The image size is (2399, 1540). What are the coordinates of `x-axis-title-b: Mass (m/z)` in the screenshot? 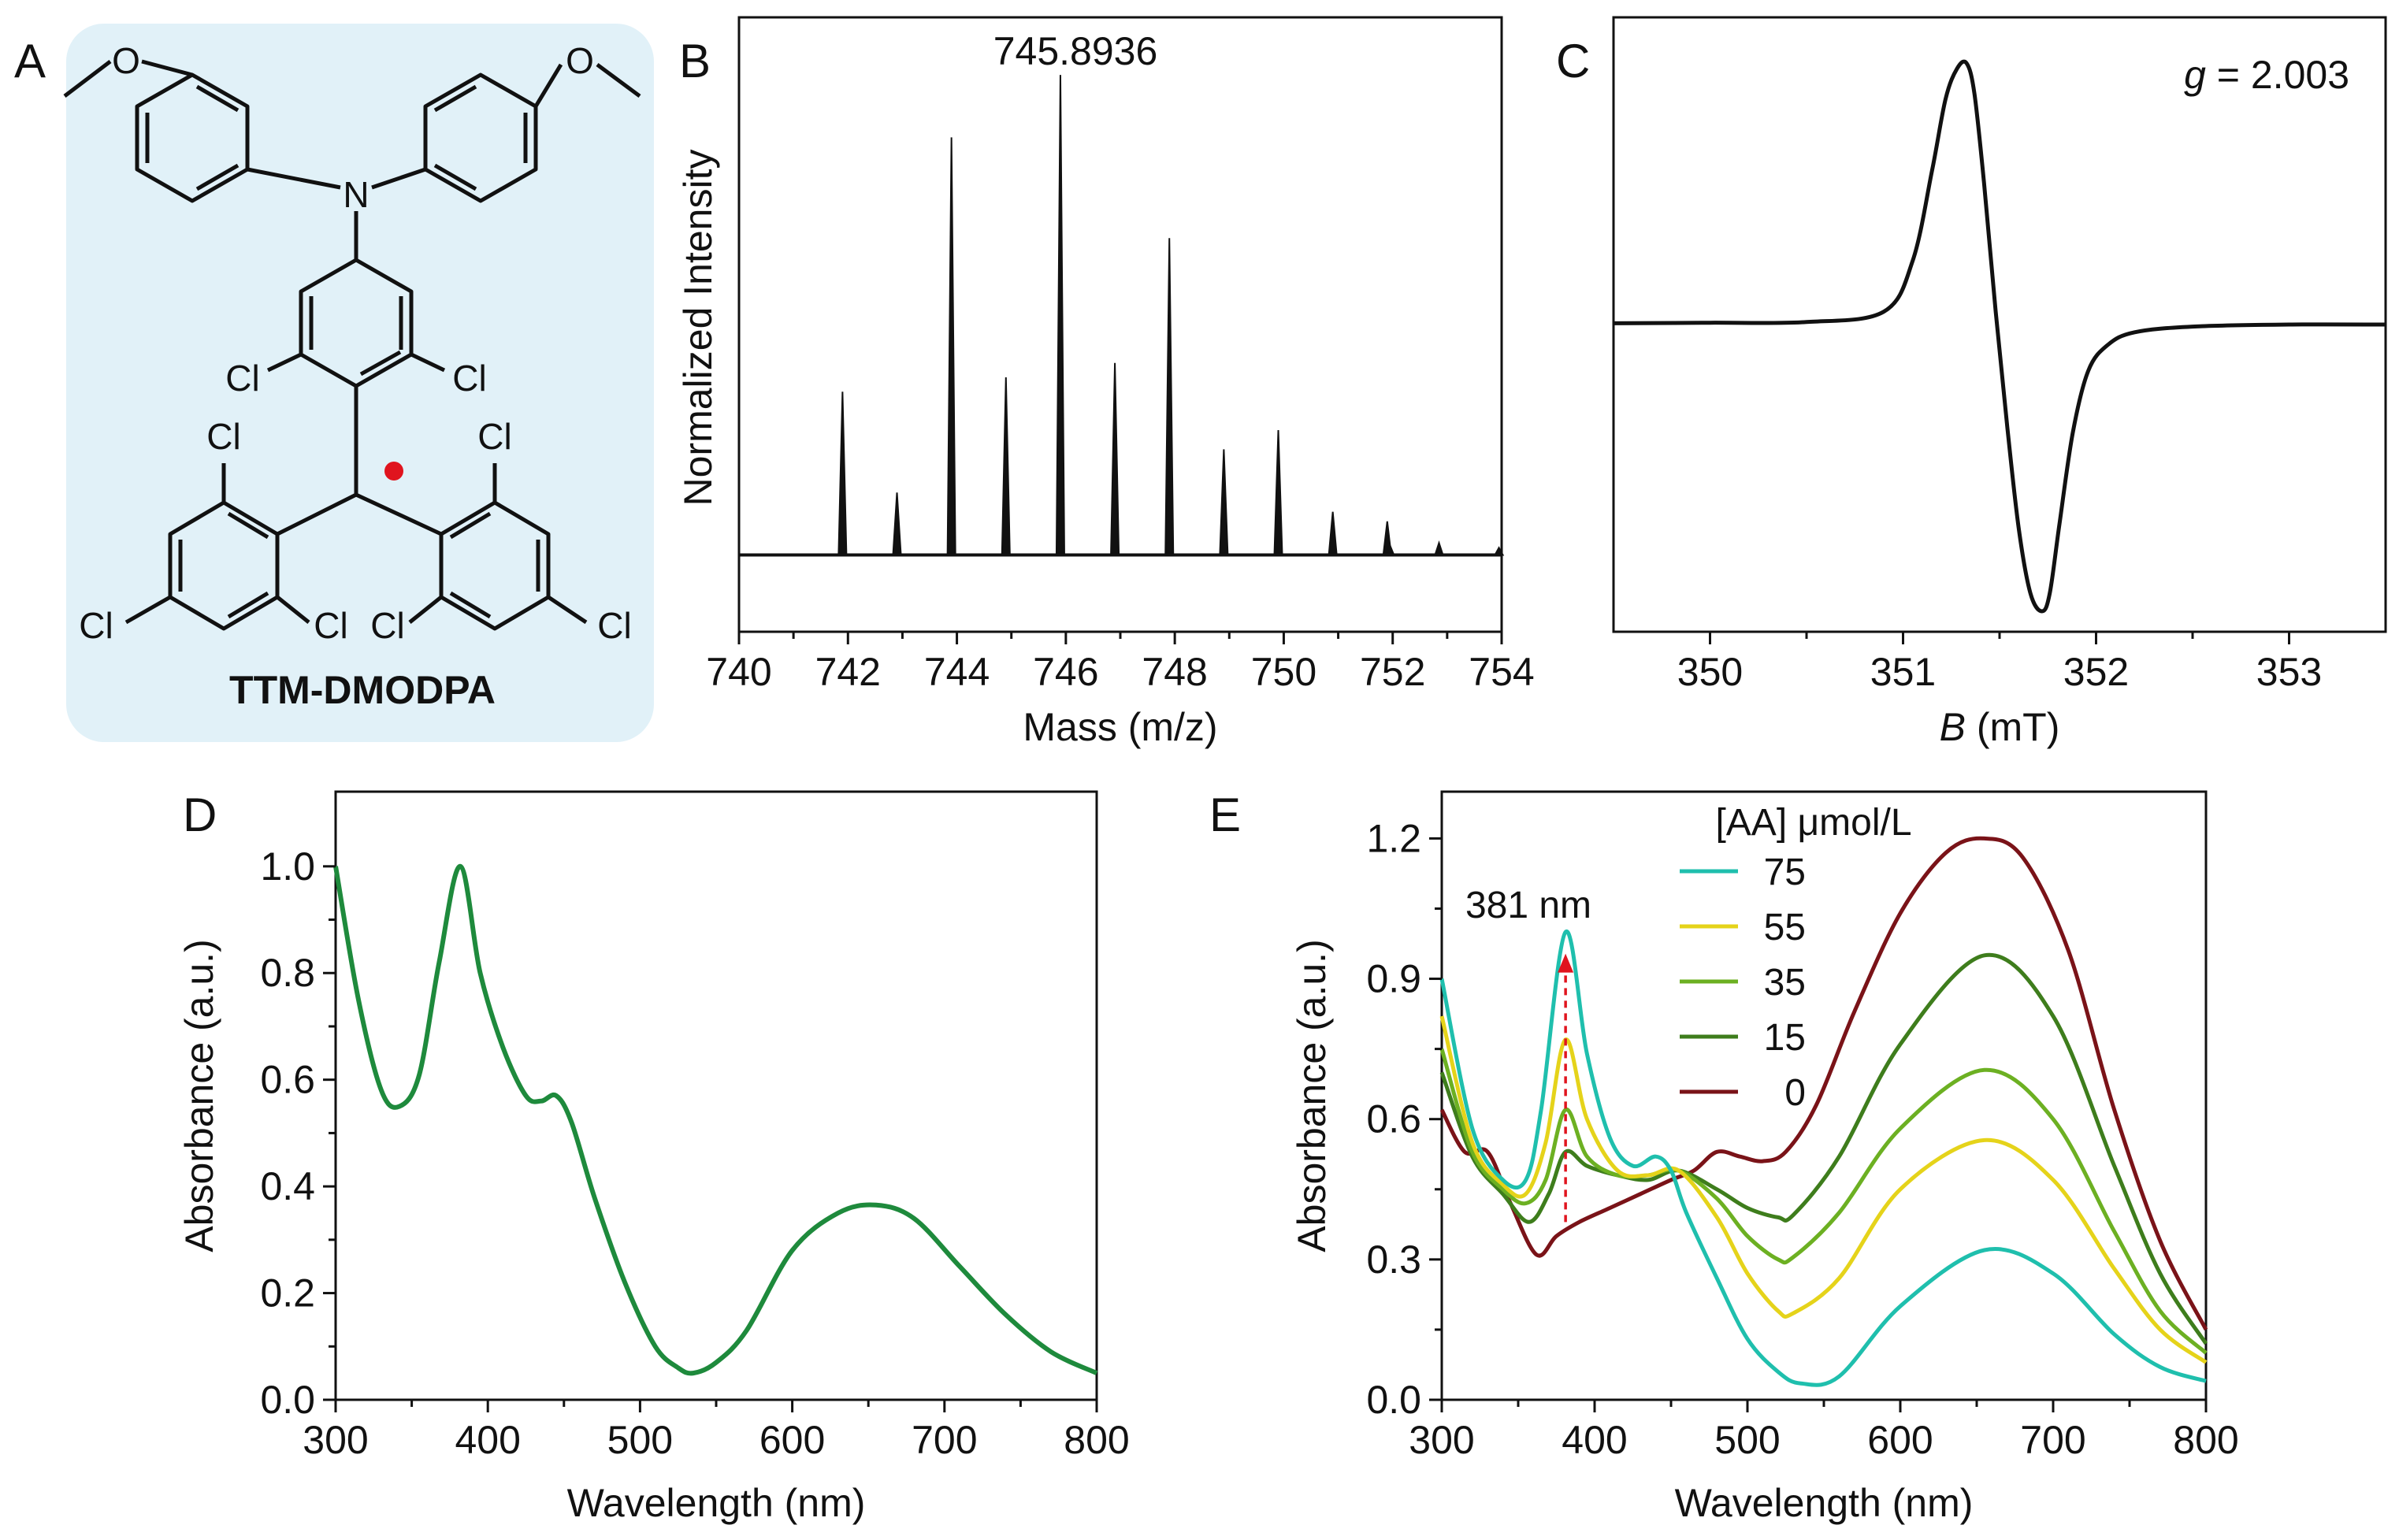 It's located at (1120, 727).